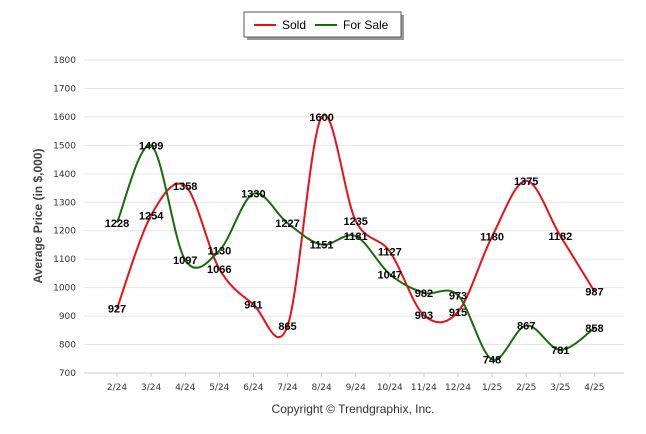 The height and width of the screenshot is (434, 646). What do you see at coordinates (594, 388) in the screenshot?
I see `x-tick-label: 4/25` at bounding box center [594, 388].